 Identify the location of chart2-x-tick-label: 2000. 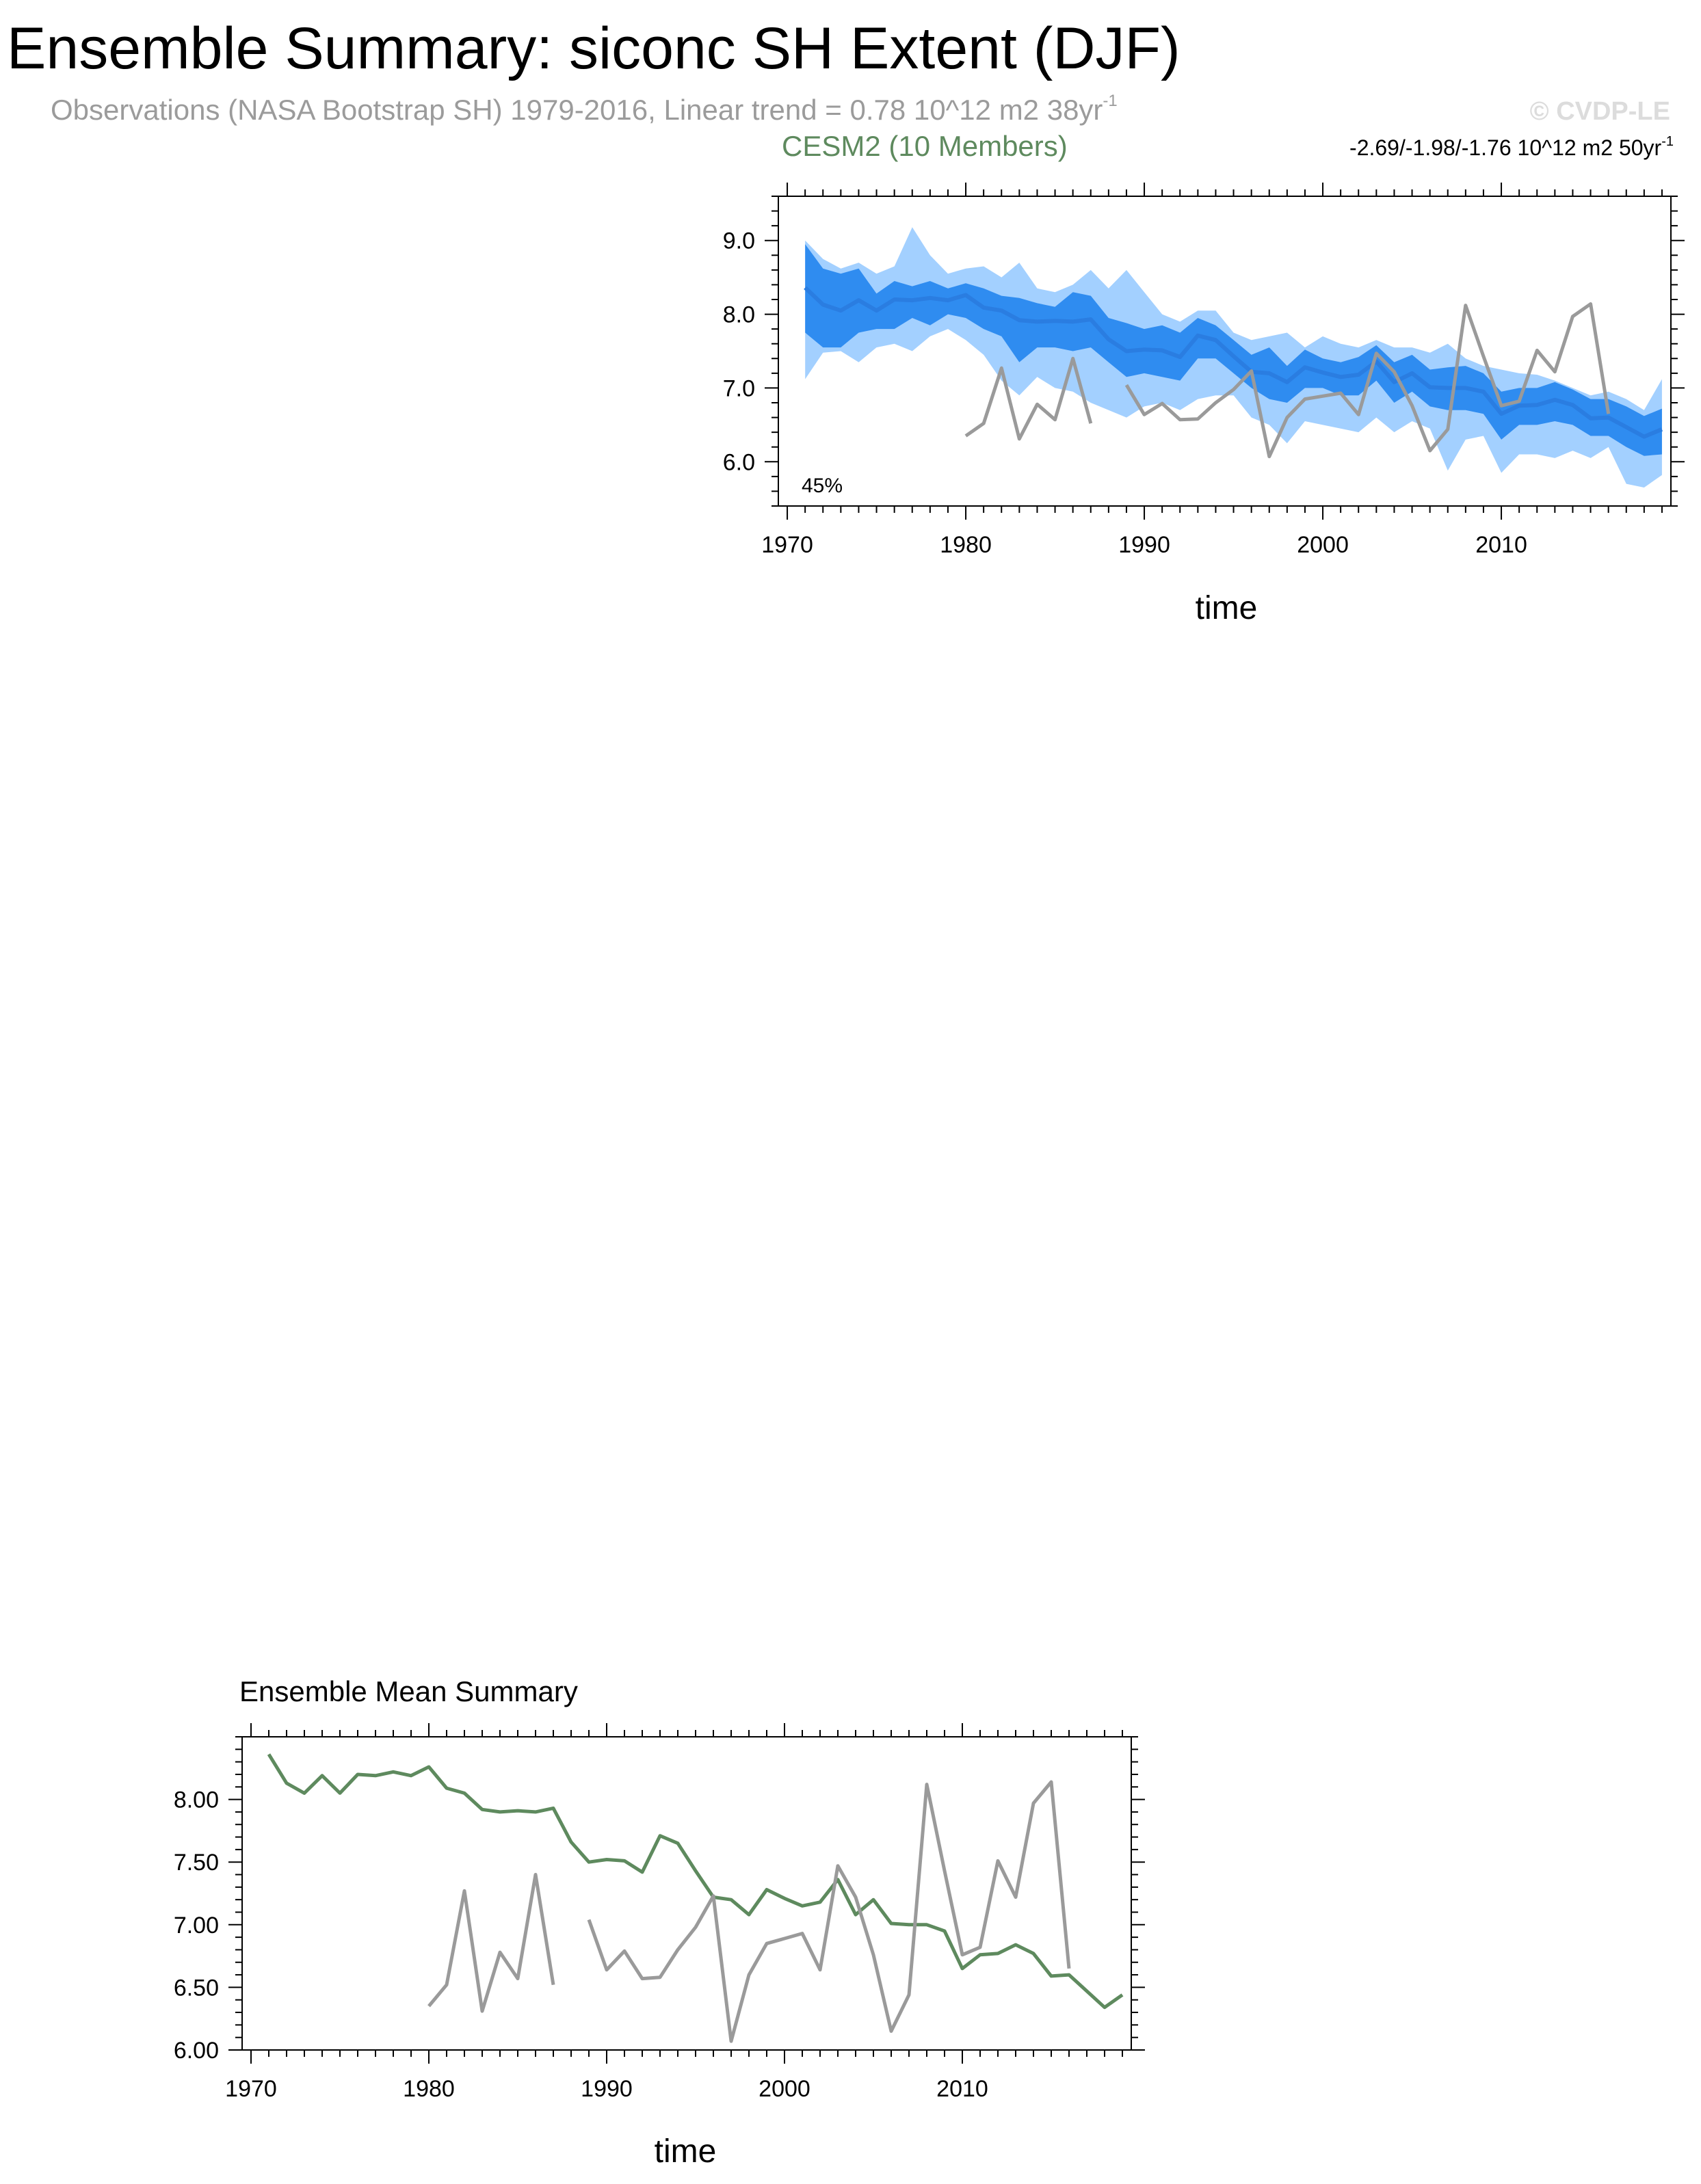
(784, 2089).